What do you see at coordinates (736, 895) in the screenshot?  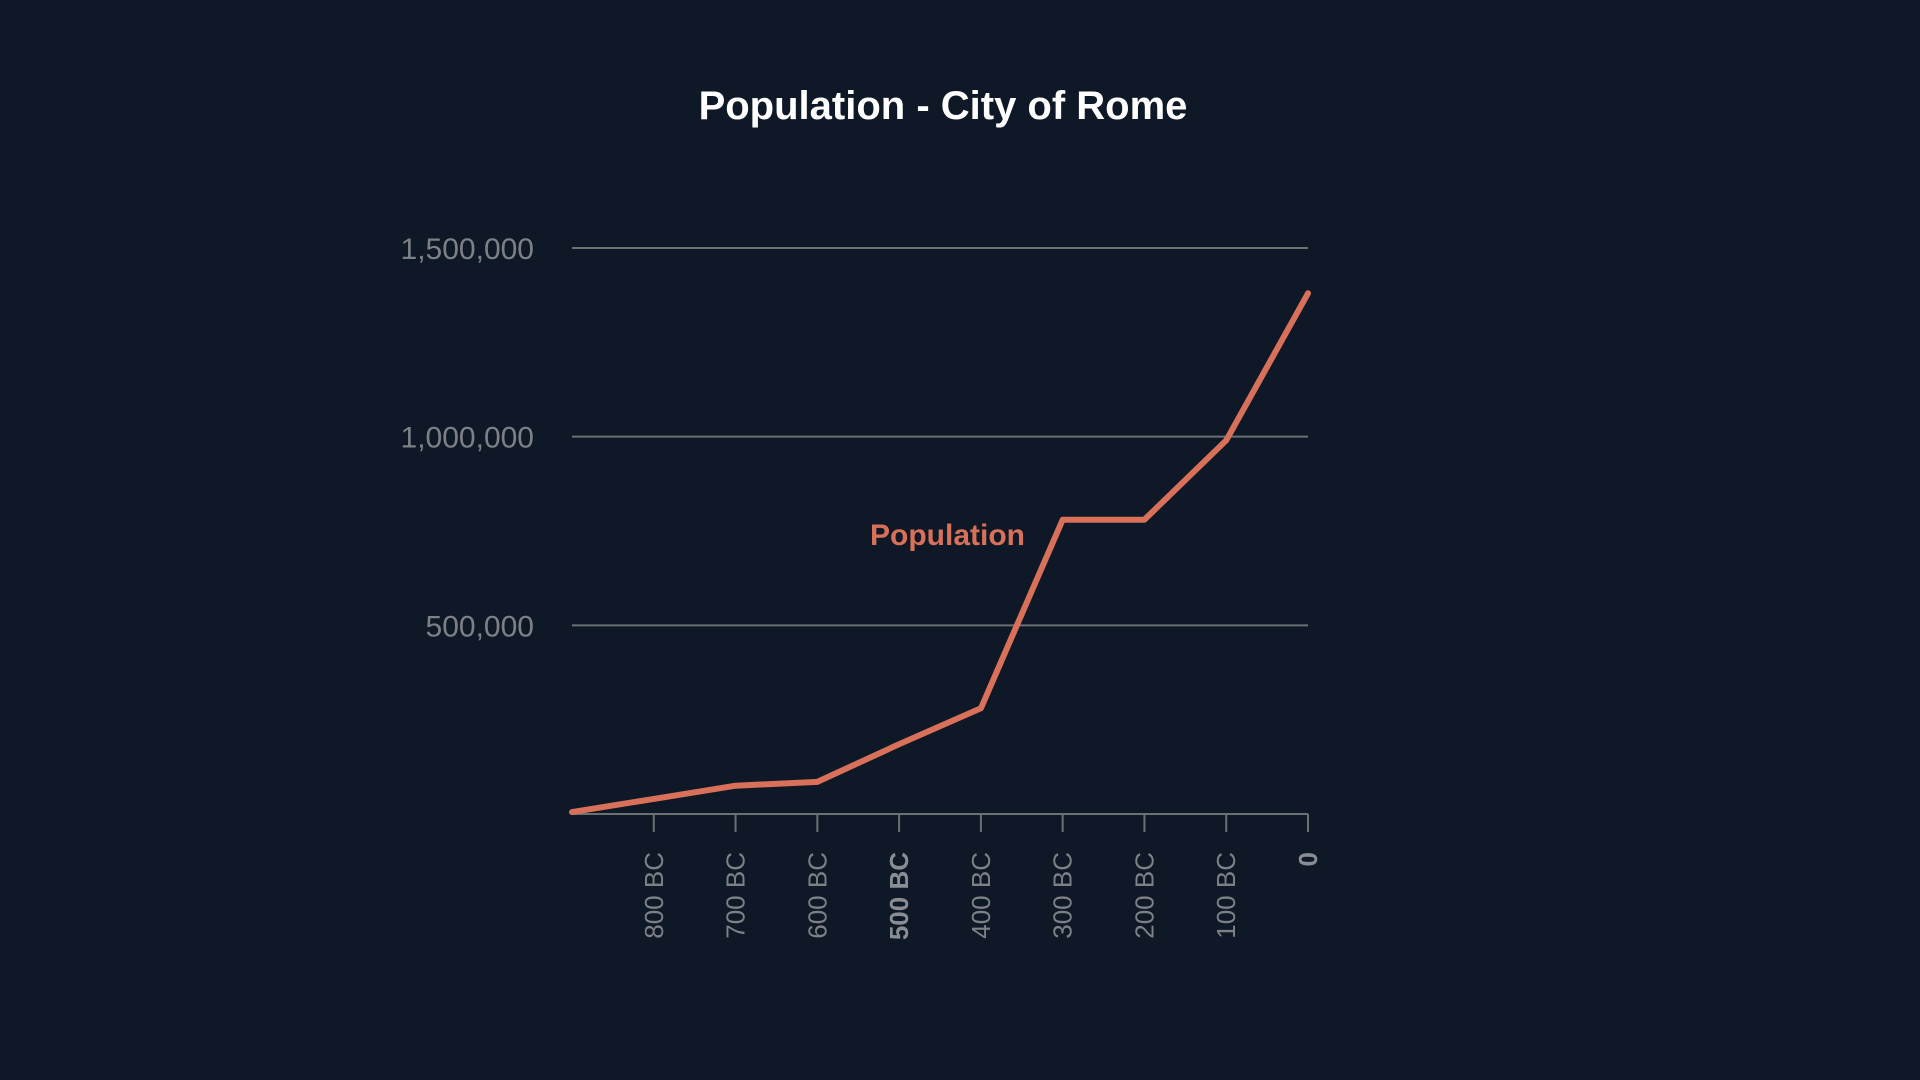 I see `x-tick-label: 700 BC` at bounding box center [736, 895].